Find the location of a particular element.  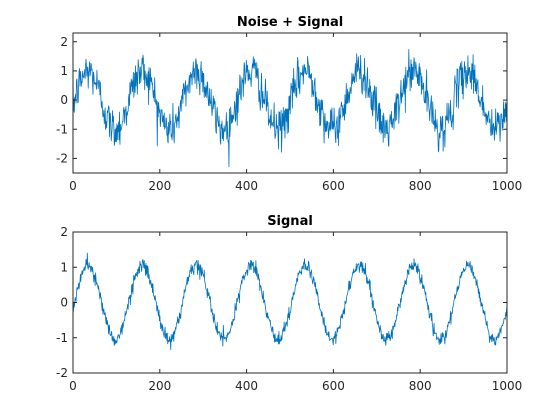

subplot-title-signal: Signal is located at coordinates (290, 221).